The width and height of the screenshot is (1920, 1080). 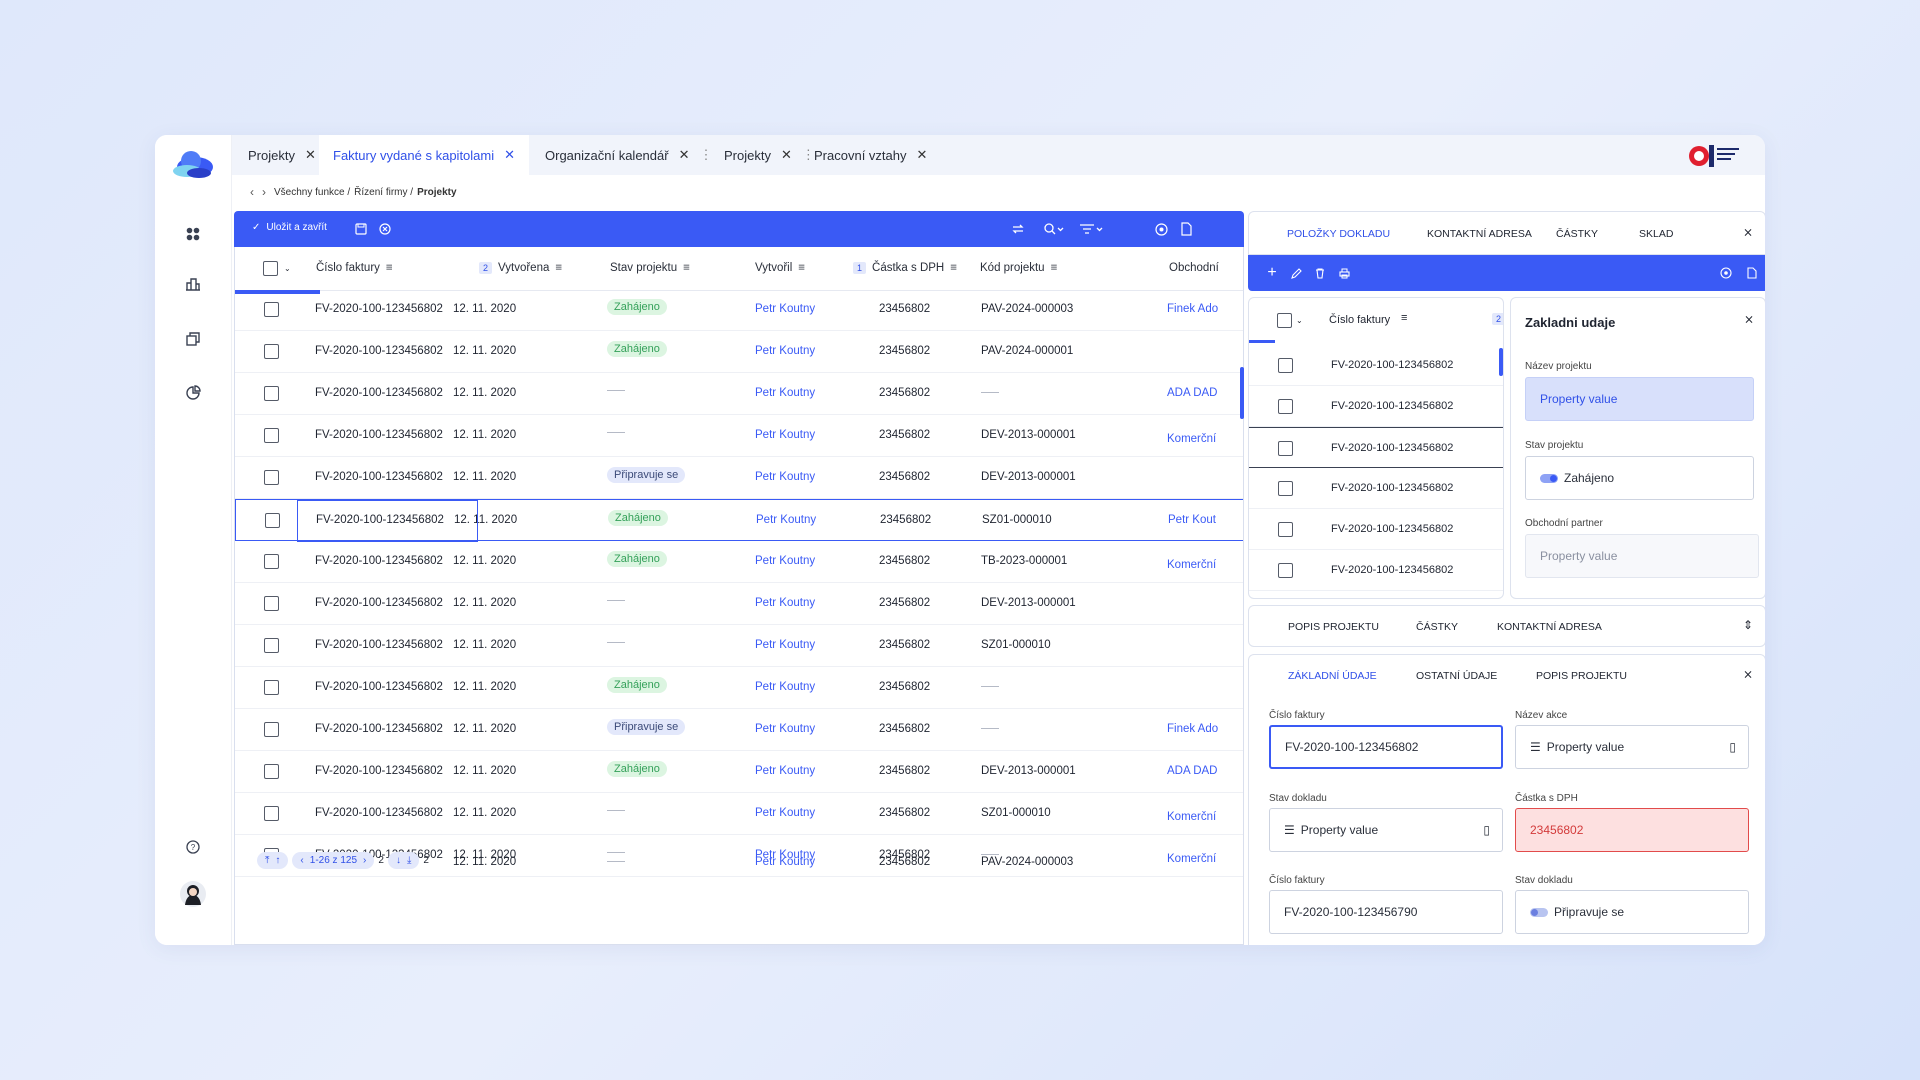 What do you see at coordinates (333, 860) in the screenshot?
I see `page-range: ‹ 1-26 z 125 ›` at bounding box center [333, 860].